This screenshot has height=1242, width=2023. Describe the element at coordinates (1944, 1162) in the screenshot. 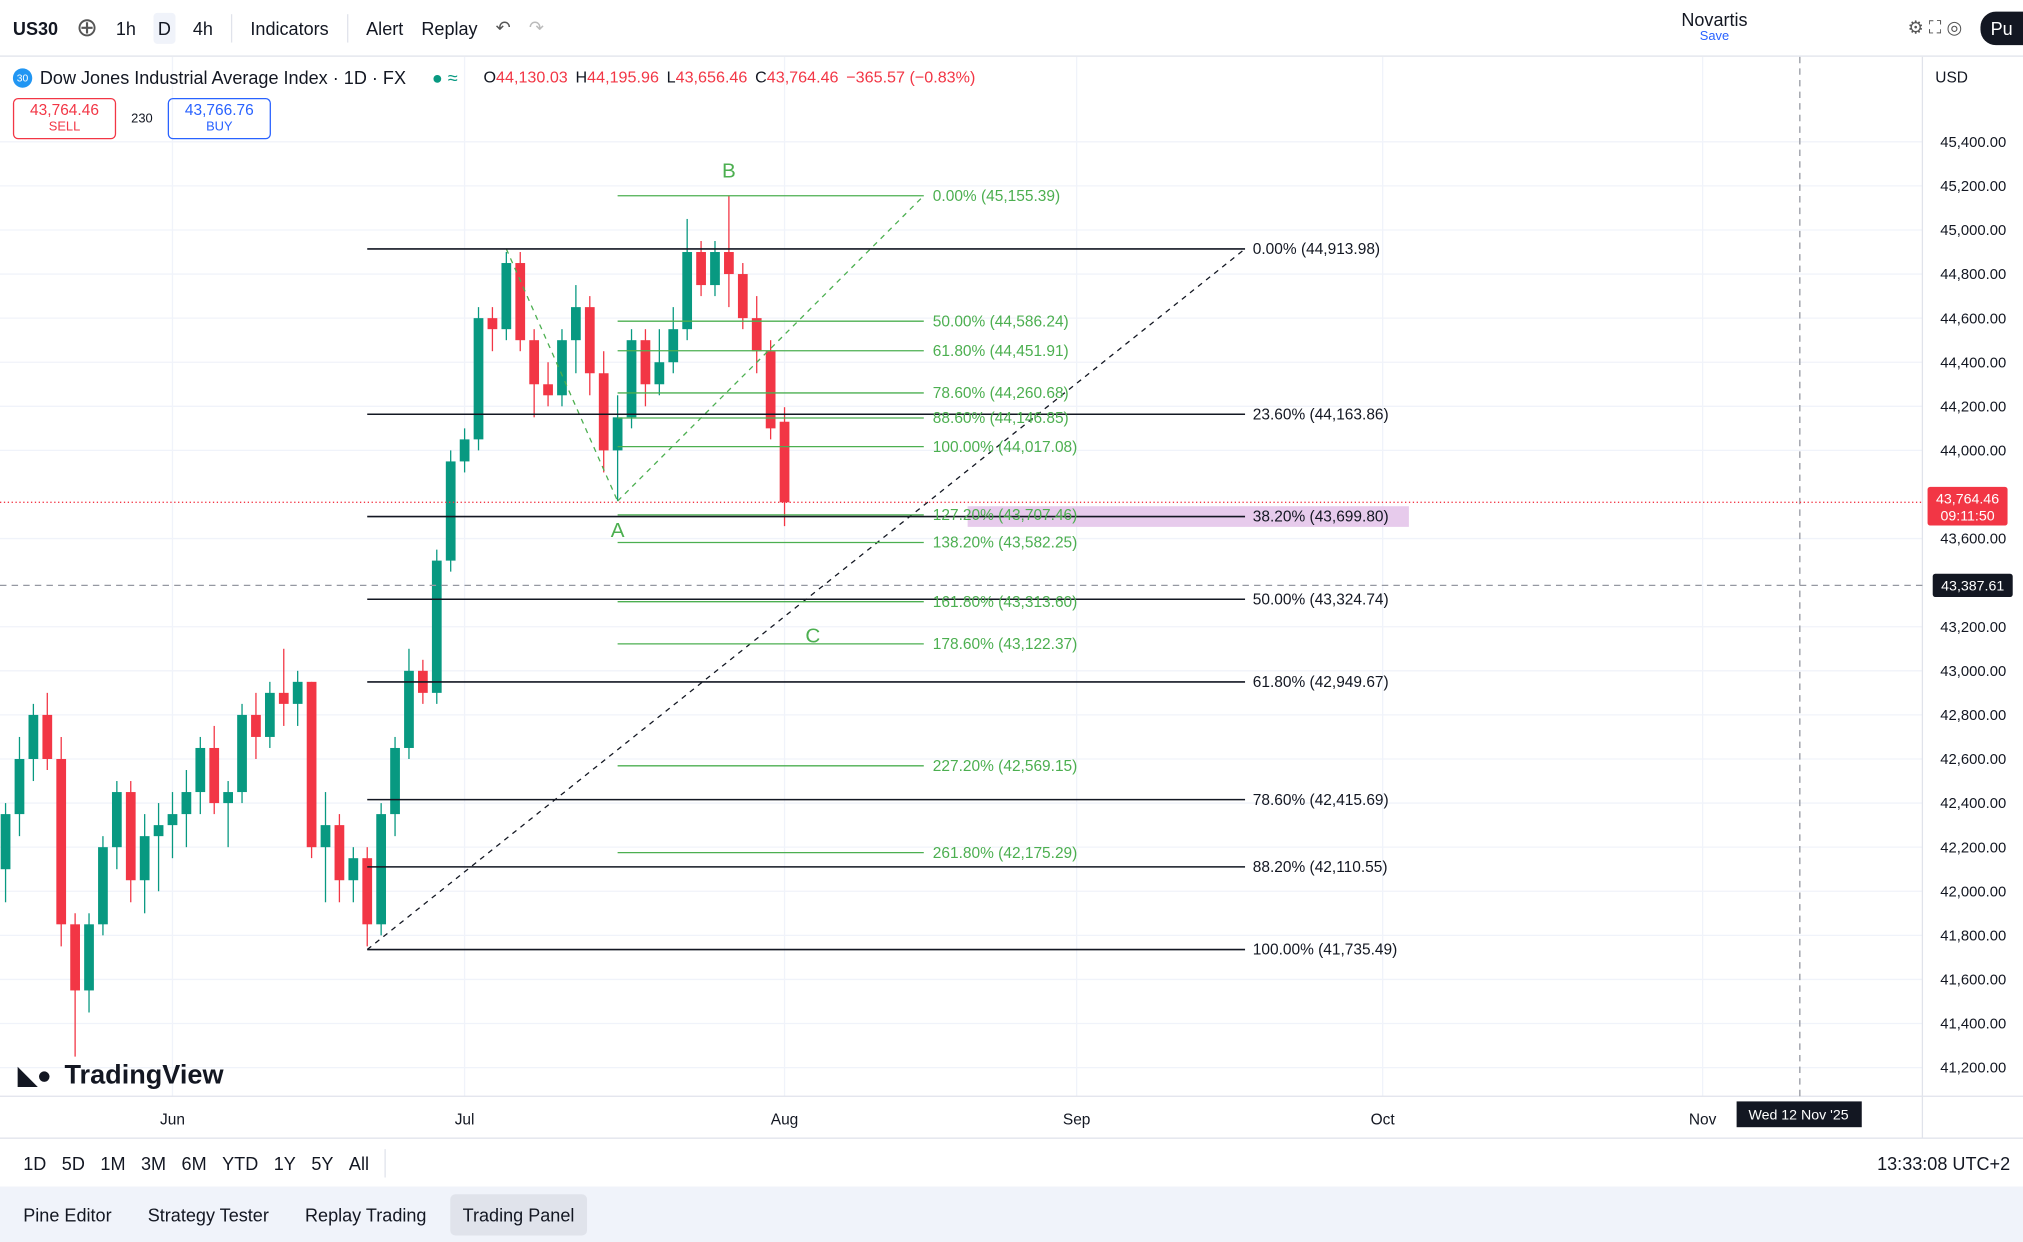

I see `clock: 13:33:08 UTC+2` at that location.